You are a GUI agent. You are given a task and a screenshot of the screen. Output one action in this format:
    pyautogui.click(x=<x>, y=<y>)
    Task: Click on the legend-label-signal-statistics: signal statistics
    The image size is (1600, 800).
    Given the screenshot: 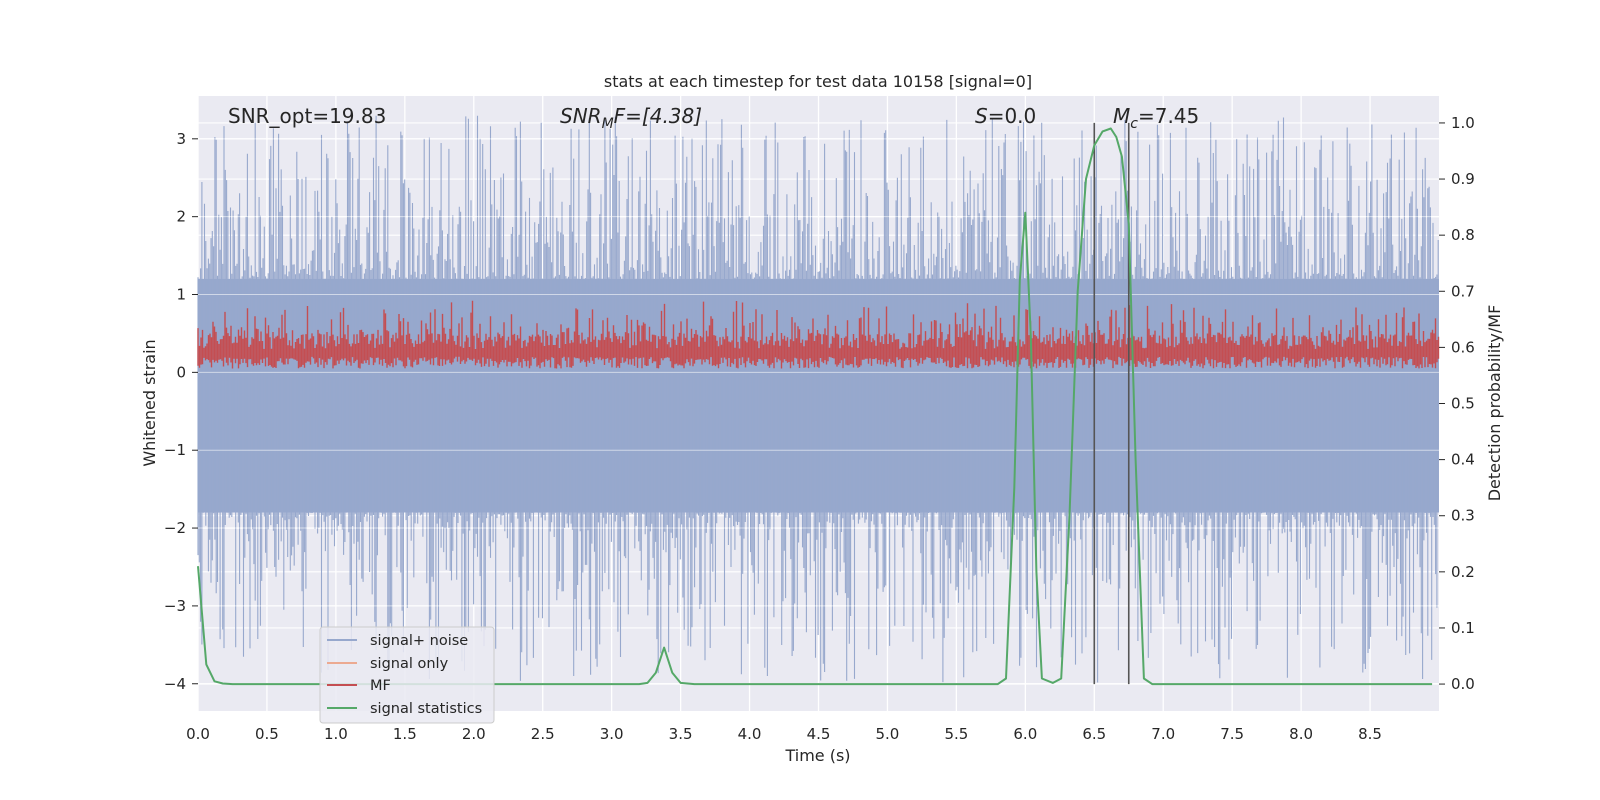 What is the action you would take?
    pyautogui.click(x=426, y=709)
    